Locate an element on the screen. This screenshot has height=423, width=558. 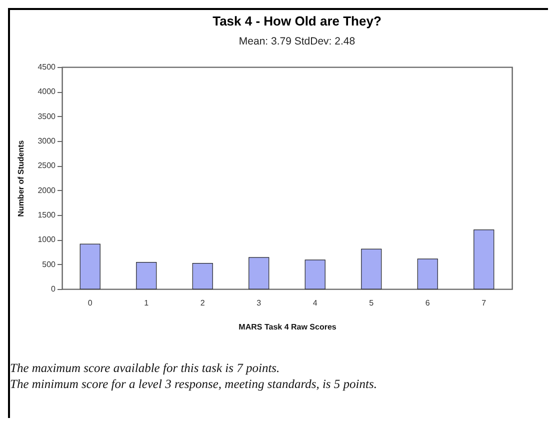
y-axis-title: Number of Students is located at coordinates (21, 178).